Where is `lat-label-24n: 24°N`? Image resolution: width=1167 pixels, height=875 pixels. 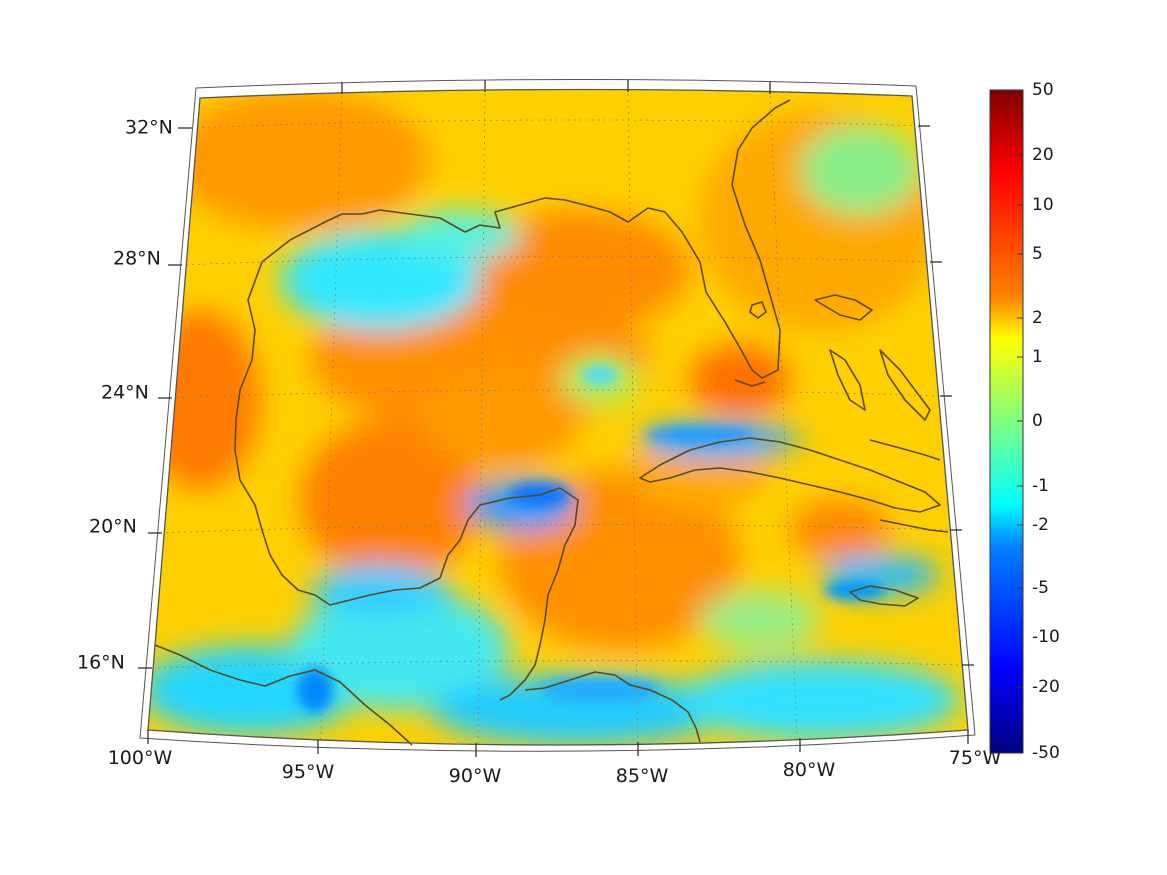 lat-label-24n: 24°N is located at coordinates (125, 393).